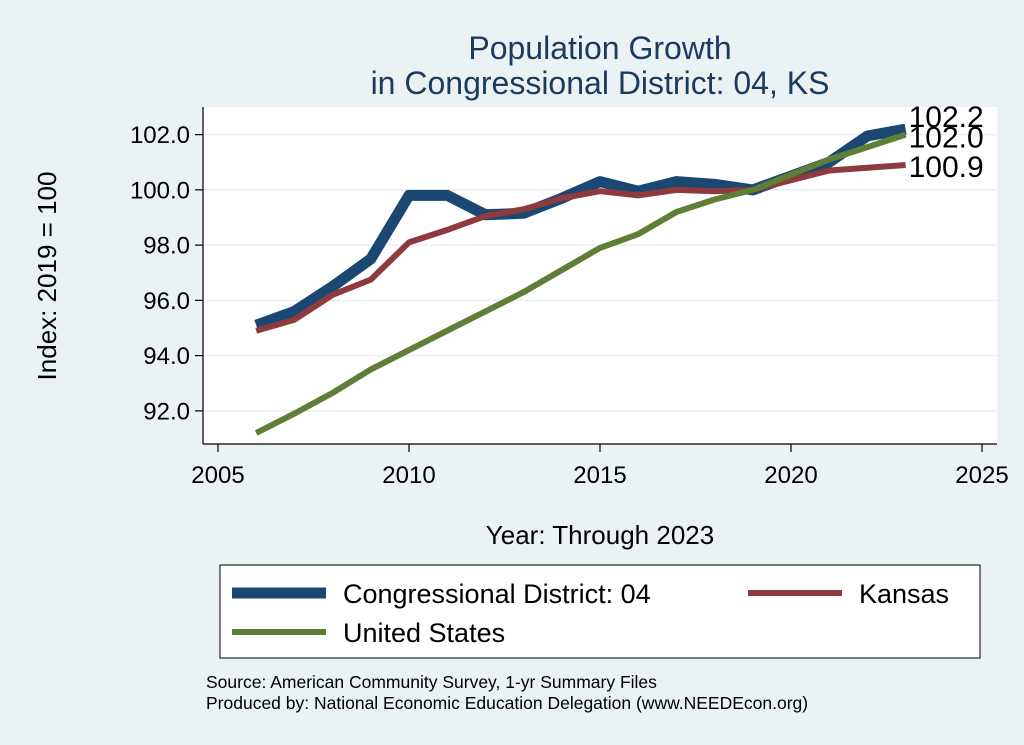  Describe the element at coordinates (47, 276) in the screenshot. I see `y-axis-label: Index: 2019 = 100` at that location.